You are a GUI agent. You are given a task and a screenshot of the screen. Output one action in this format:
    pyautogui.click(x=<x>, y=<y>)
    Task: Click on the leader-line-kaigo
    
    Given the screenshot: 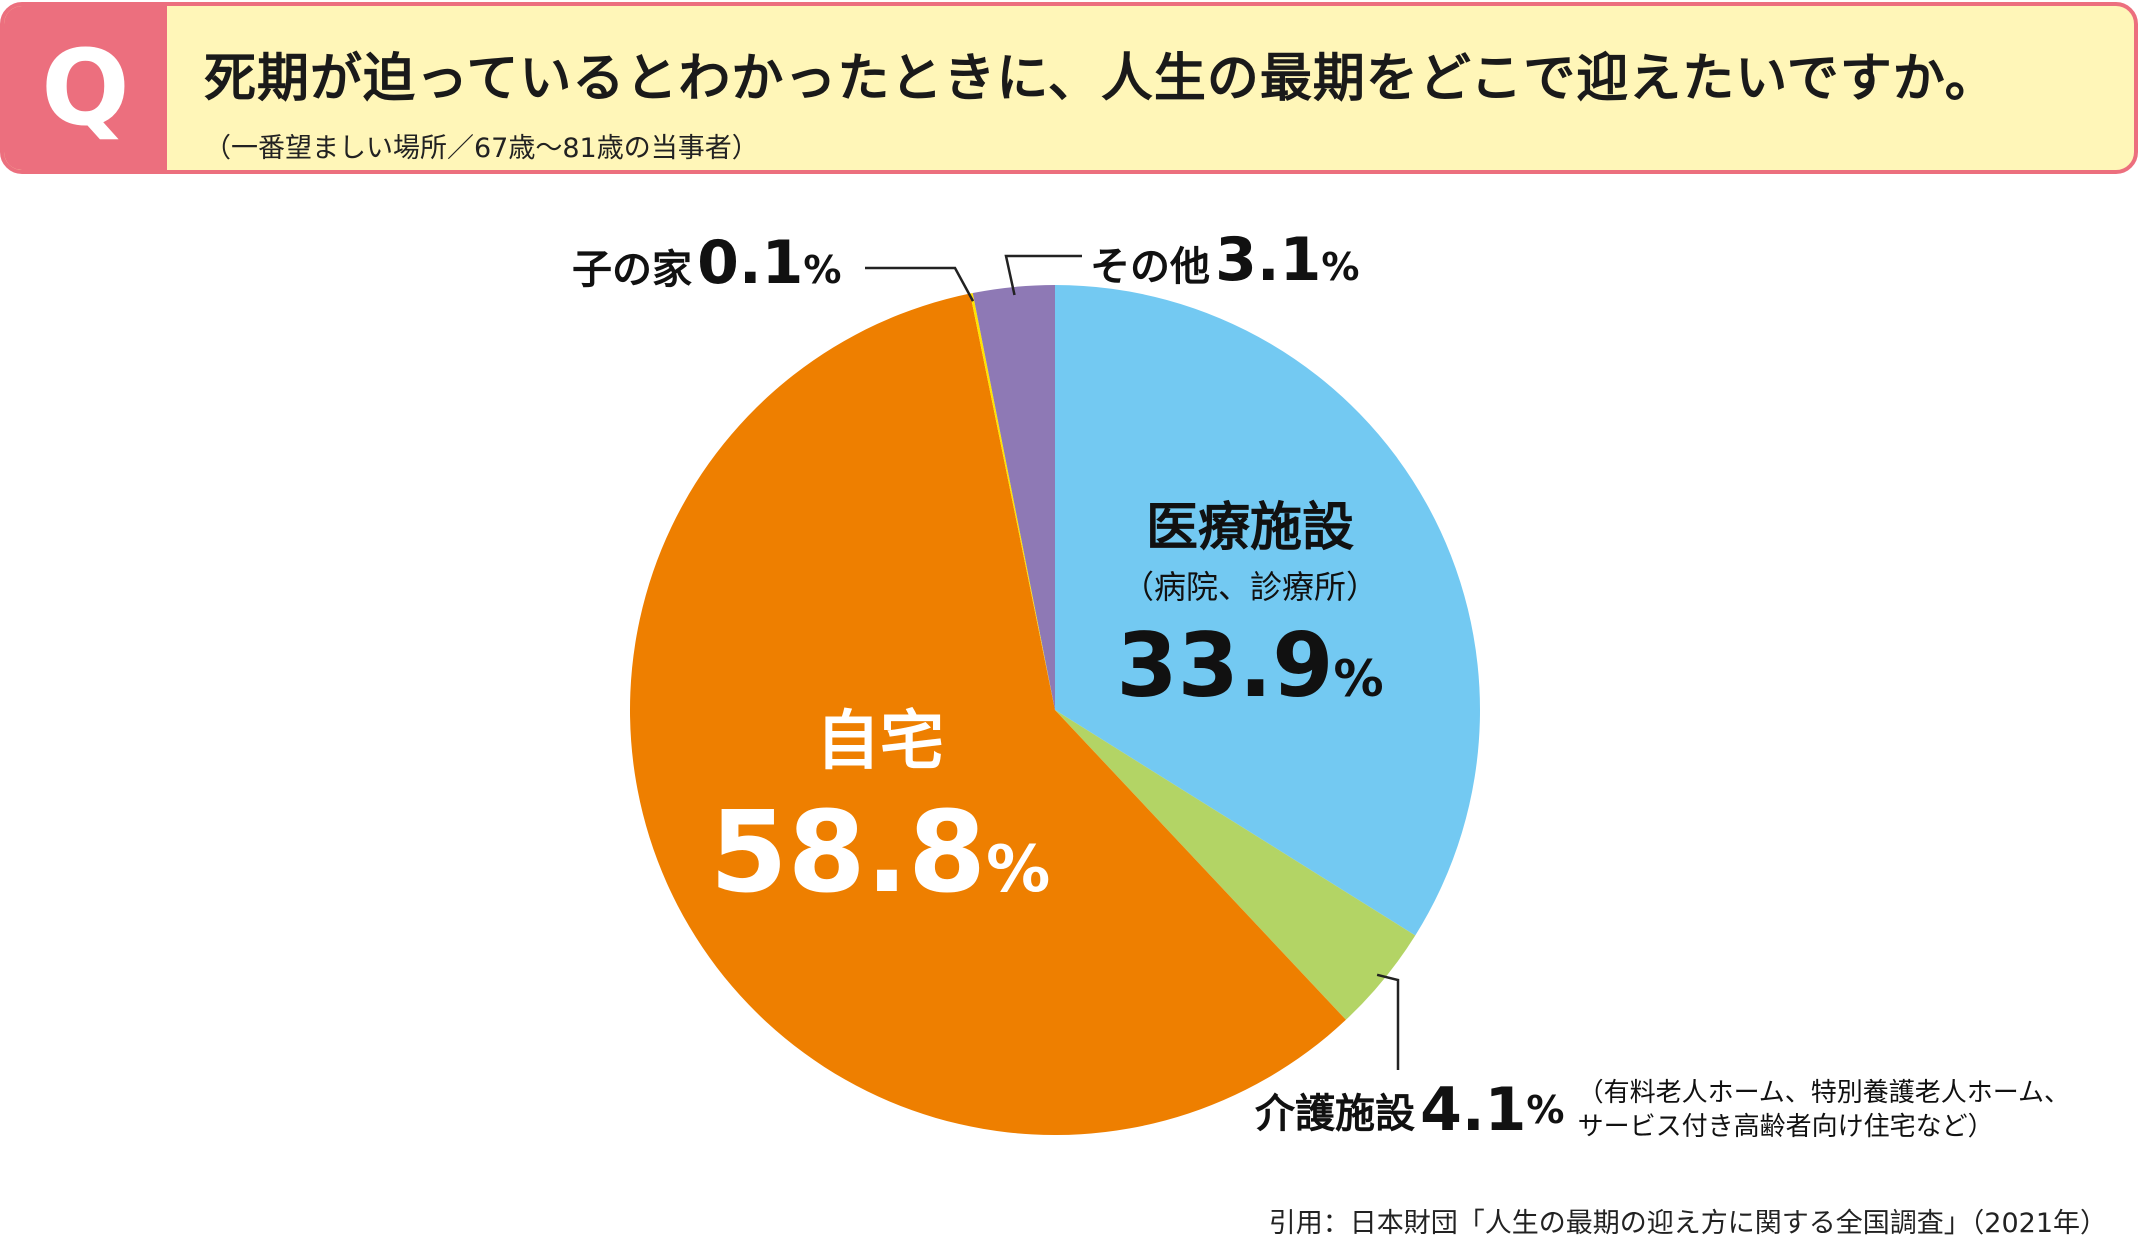 What is the action you would take?
    pyautogui.click(x=1388, y=1021)
    